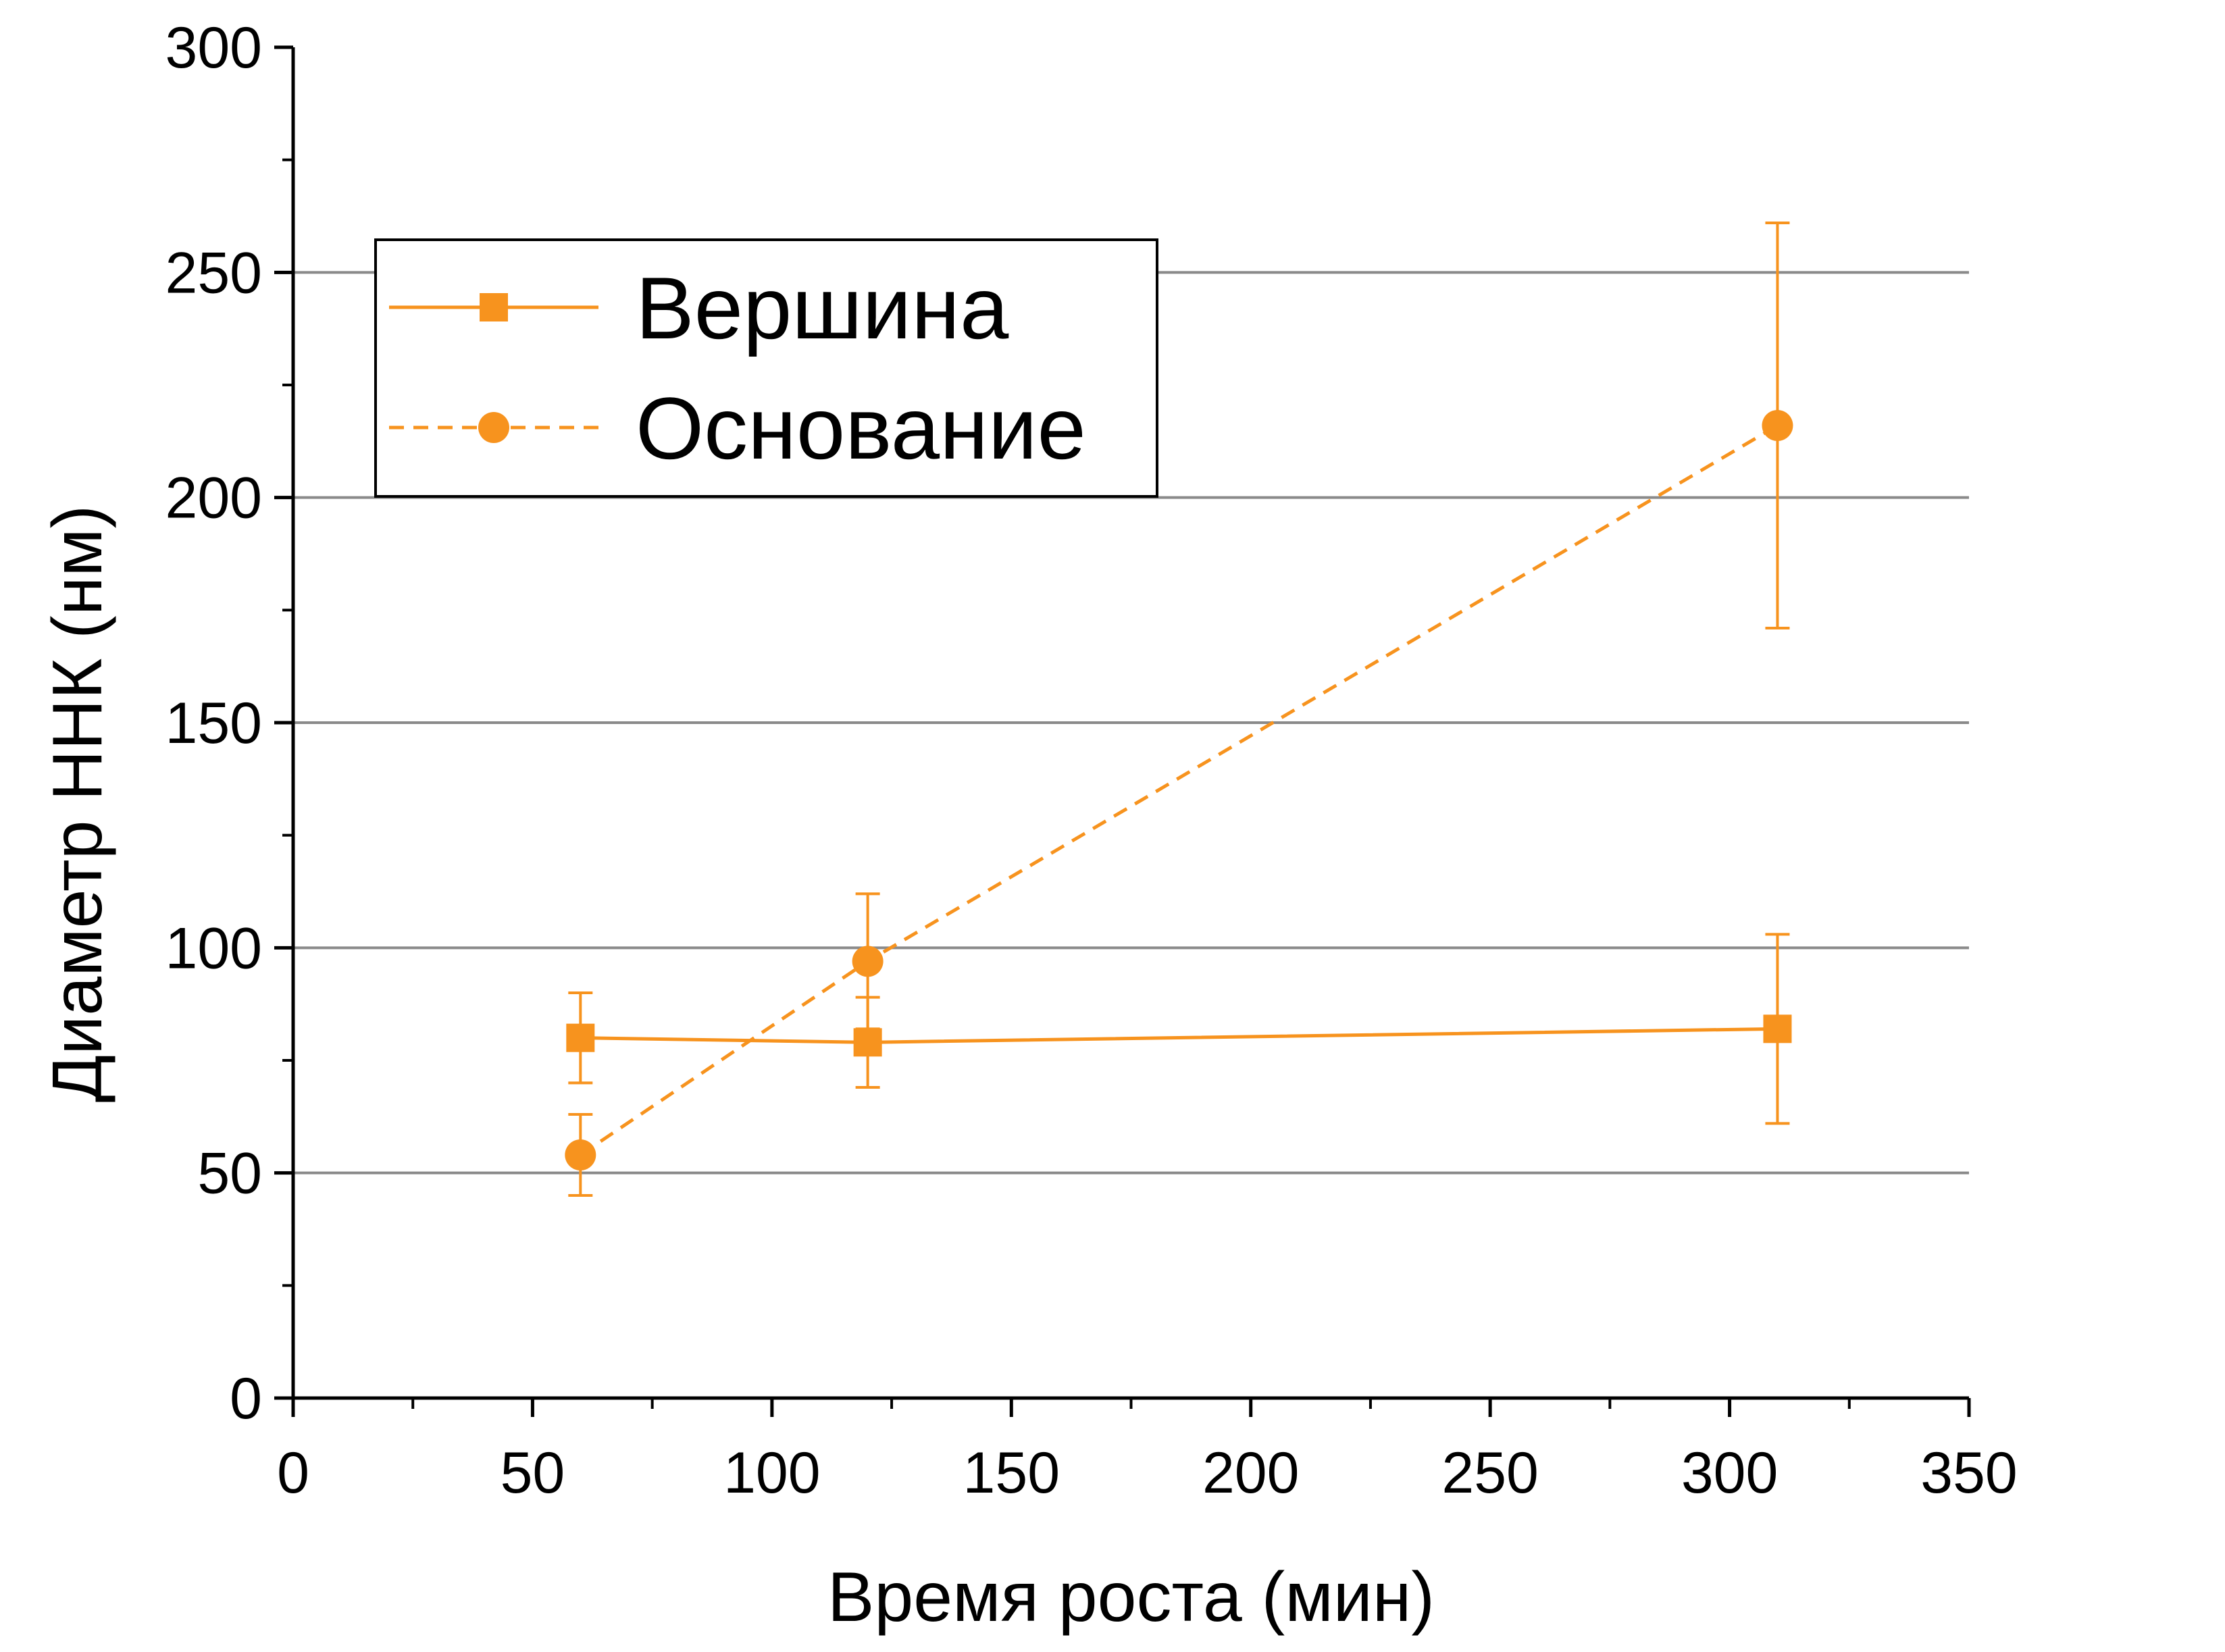 This screenshot has height=1652, width=2225. Describe the element at coordinates (214, 723) in the screenshot. I see `y-tick-label: 150` at that location.